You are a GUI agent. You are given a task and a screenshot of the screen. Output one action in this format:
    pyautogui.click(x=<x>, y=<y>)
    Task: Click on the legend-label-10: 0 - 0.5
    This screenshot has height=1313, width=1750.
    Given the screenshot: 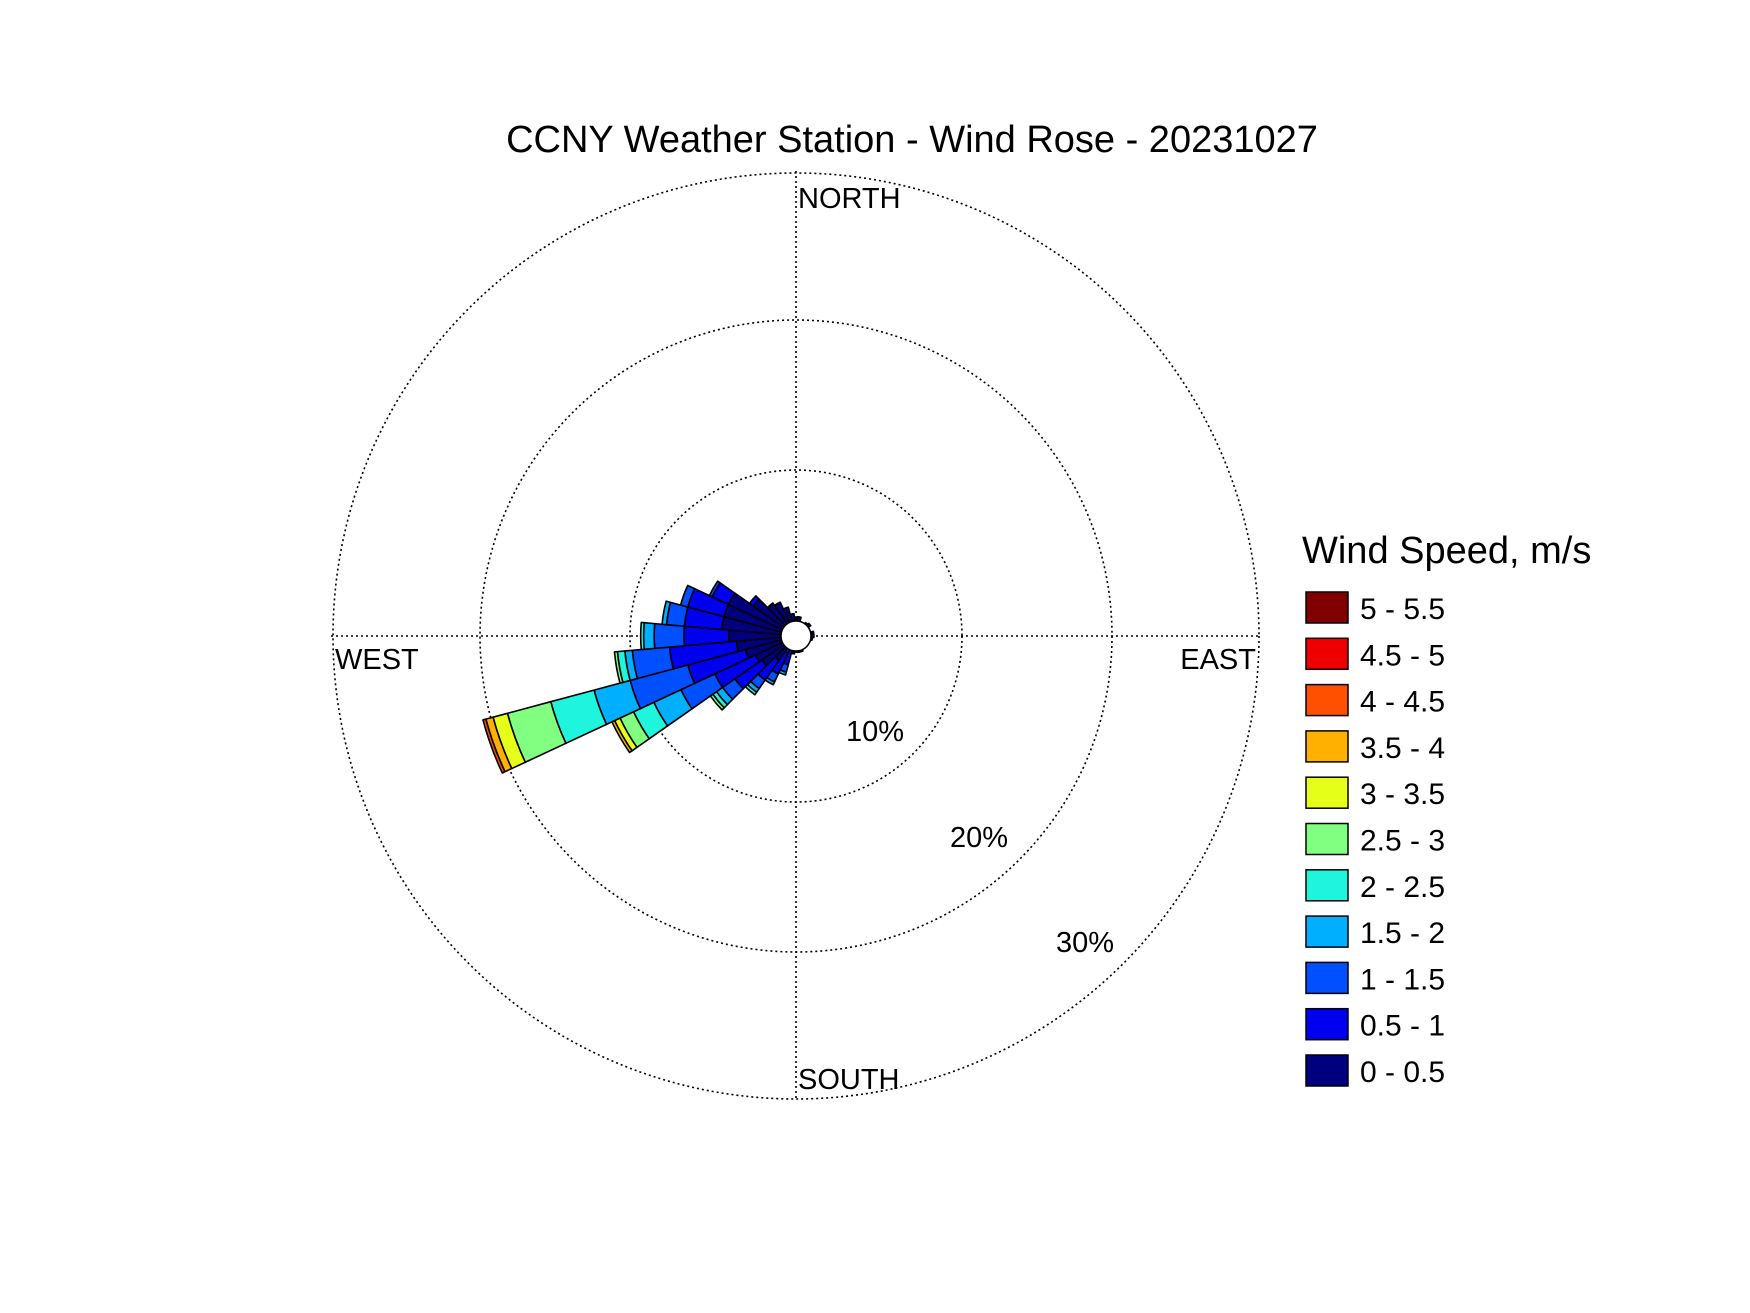 What is the action you would take?
    pyautogui.click(x=1402, y=1072)
    